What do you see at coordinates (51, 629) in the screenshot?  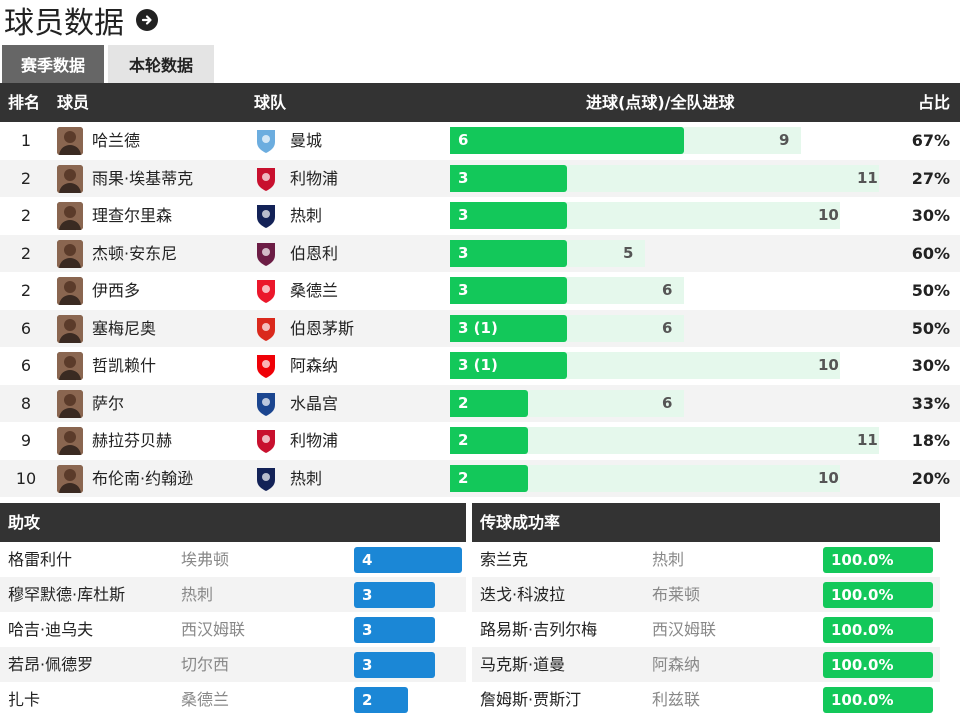 I see `player-name: 哈吉·迪乌夫` at bounding box center [51, 629].